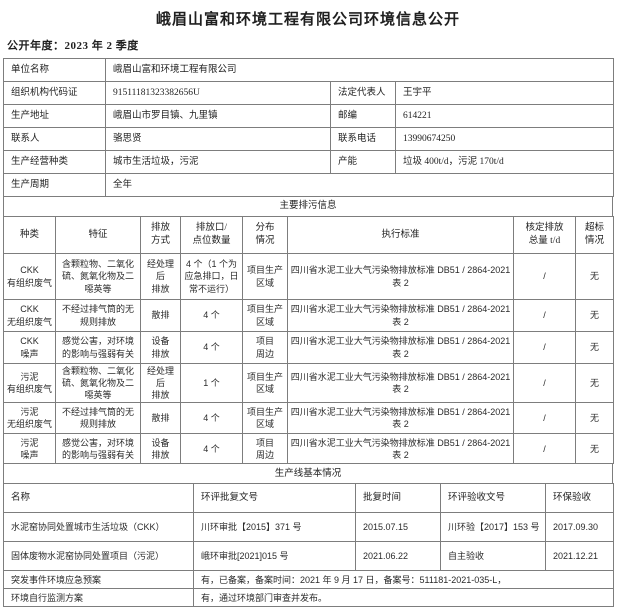  I want to click on col-header-name: 名称, so click(98, 498).